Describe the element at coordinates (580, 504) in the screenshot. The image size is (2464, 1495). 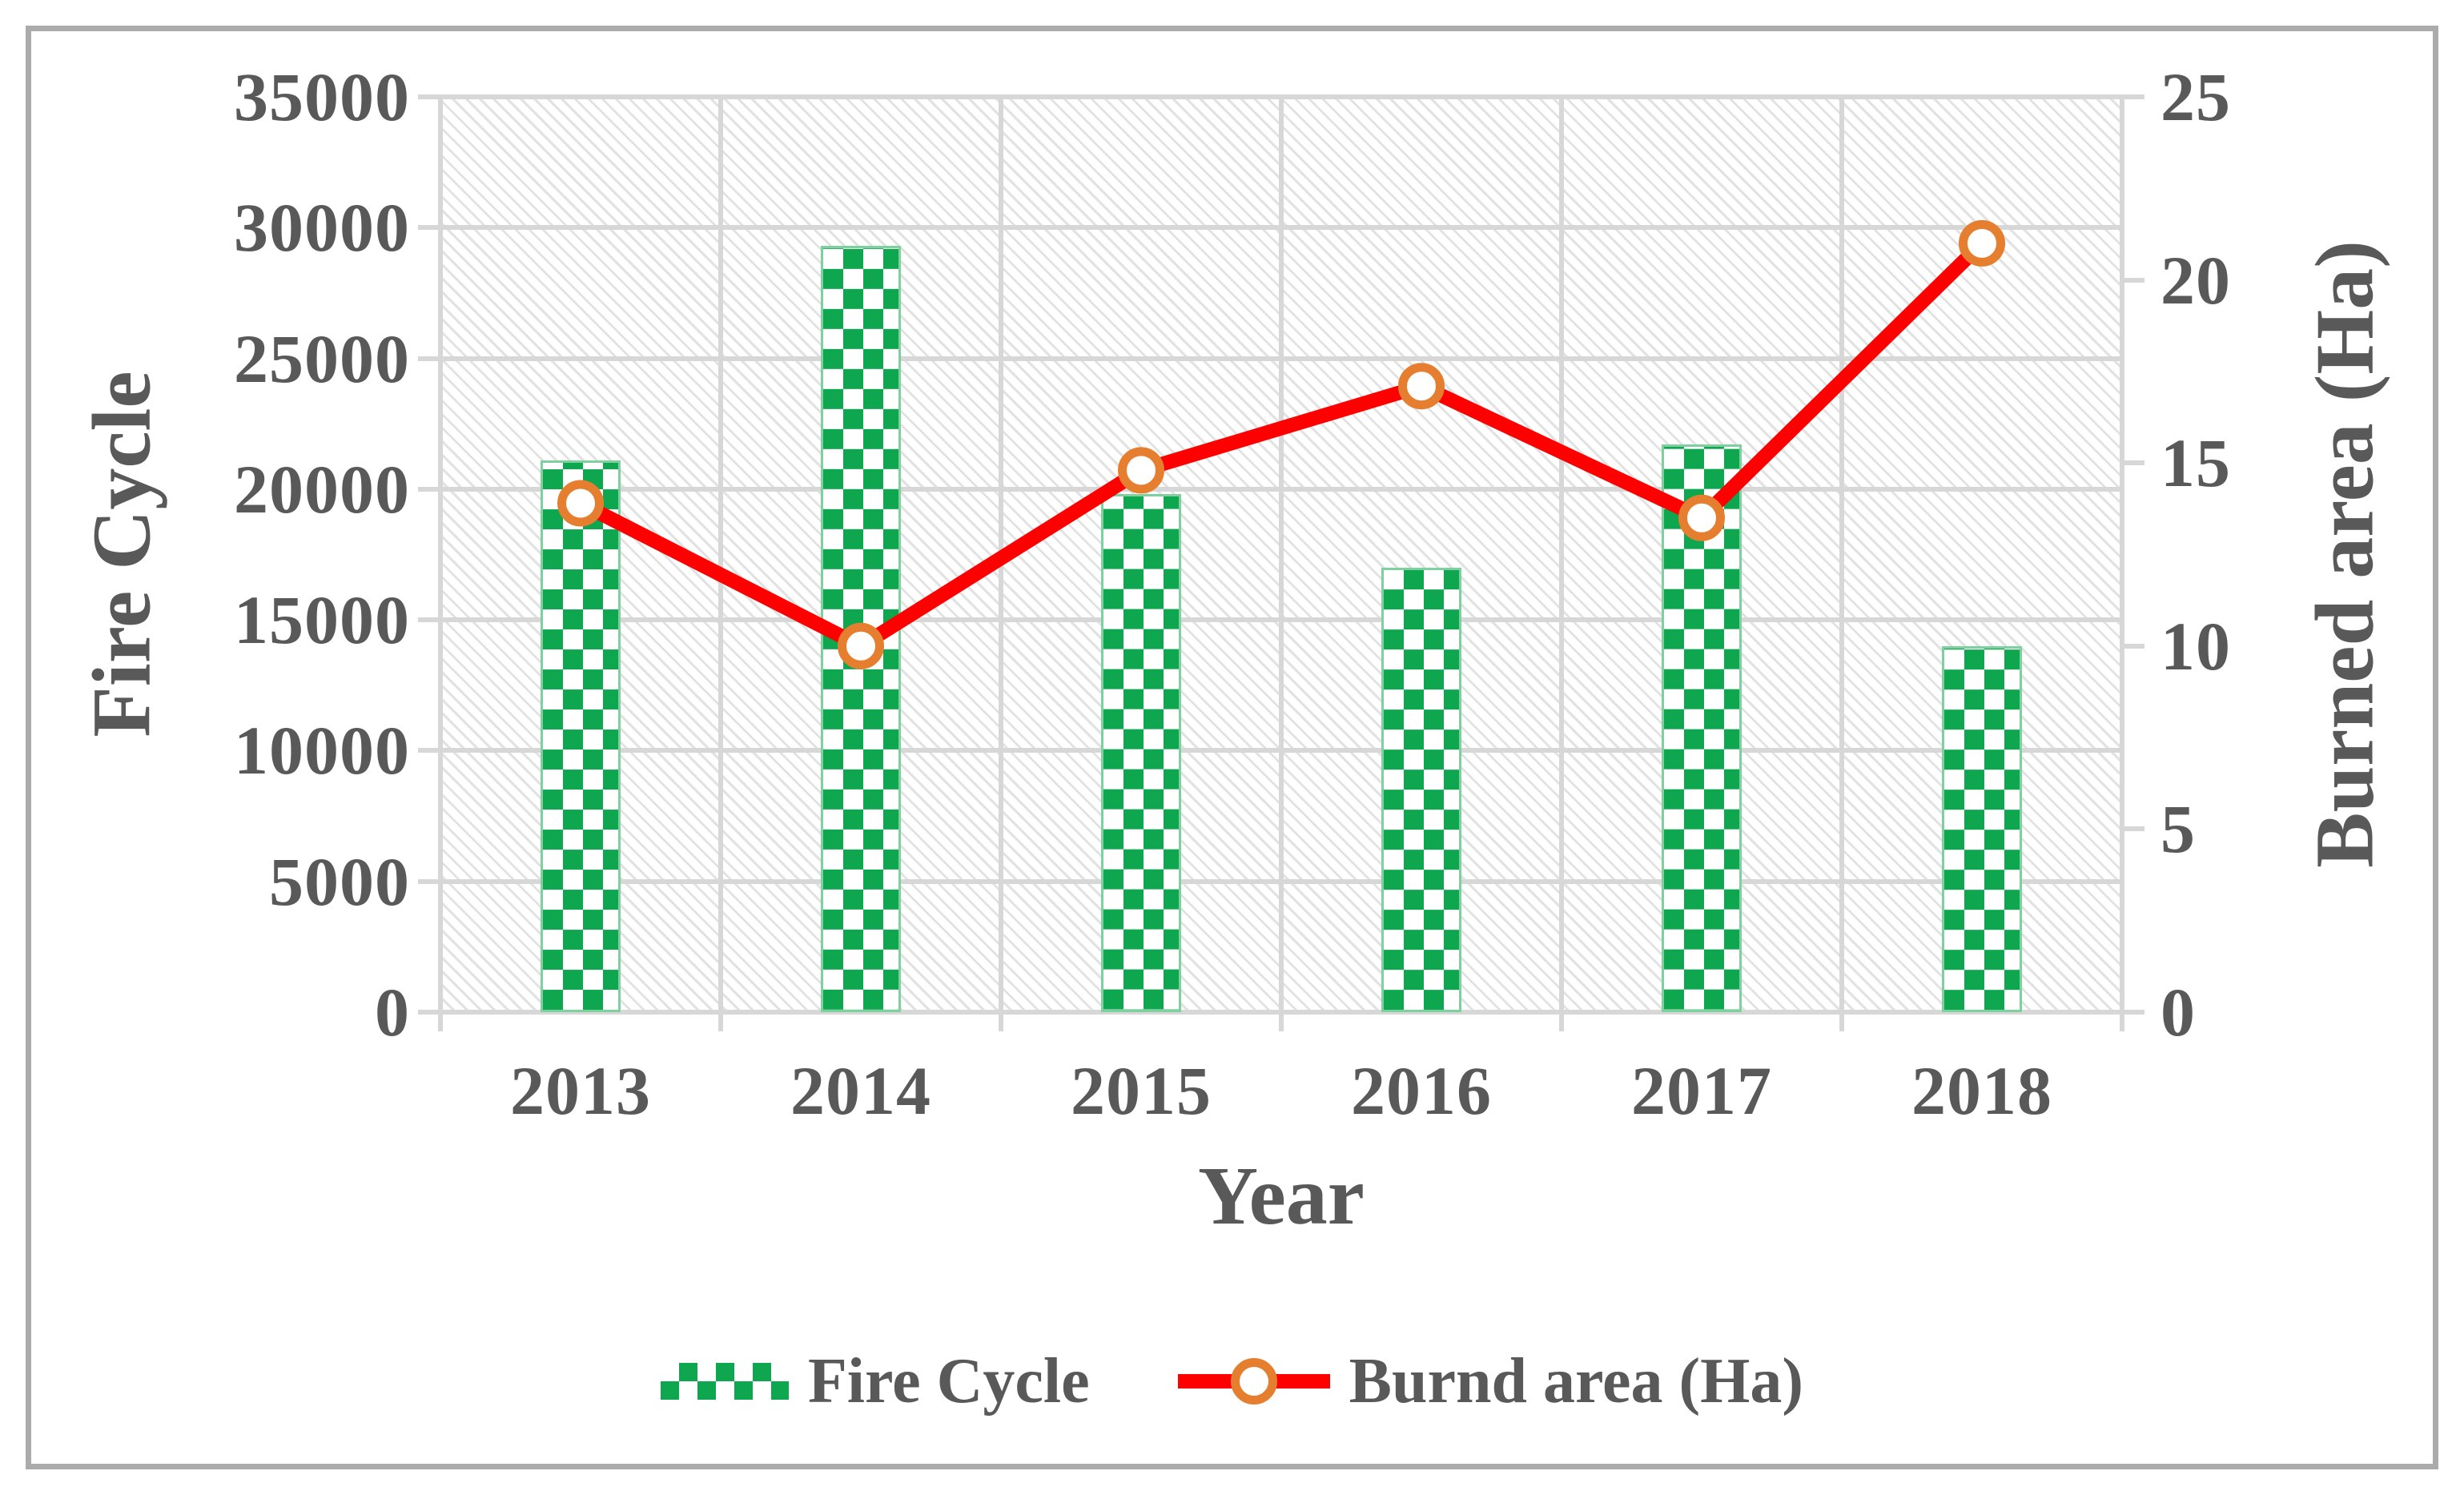
I see `data-point-marker-2013` at that location.